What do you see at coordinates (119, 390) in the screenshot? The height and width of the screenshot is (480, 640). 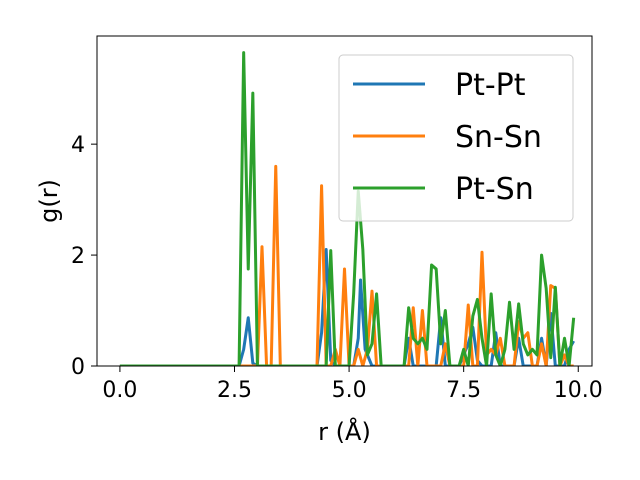 I see `x-tick-label: 0.0` at bounding box center [119, 390].